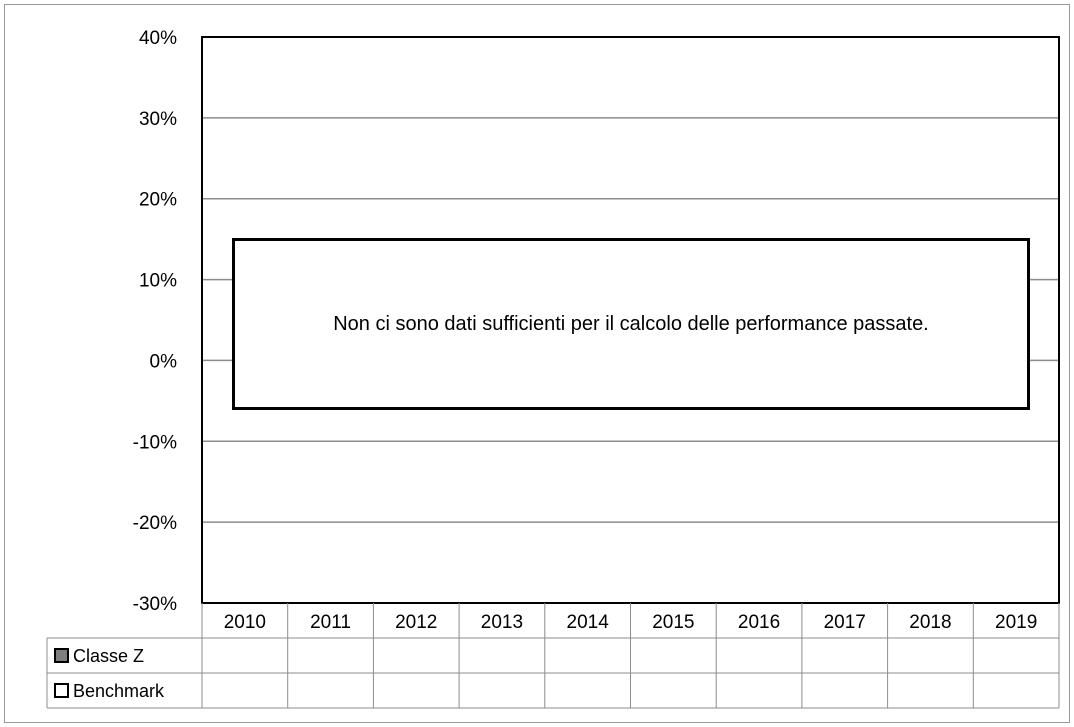  Describe the element at coordinates (845, 622) in the screenshot. I see `x-category-label: 2017` at that location.